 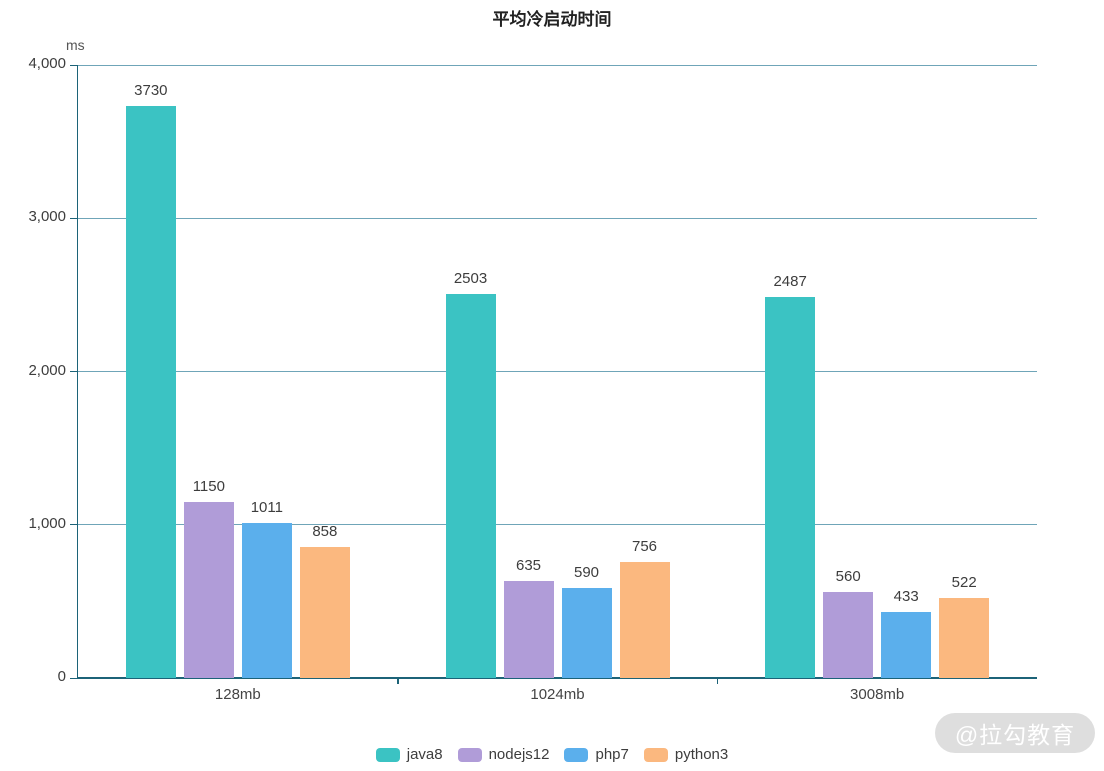 I want to click on bar-nodejs12-1024mb, so click(x=528, y=629).